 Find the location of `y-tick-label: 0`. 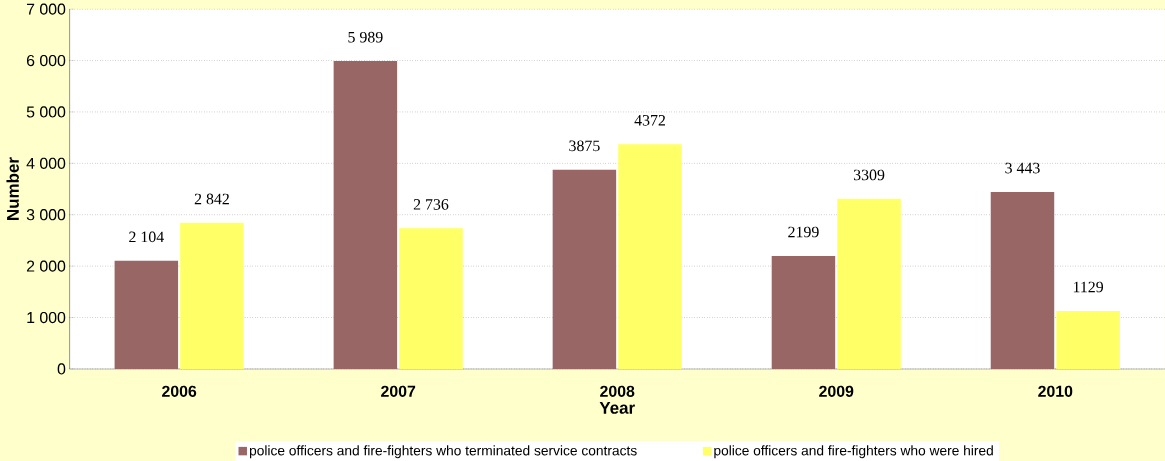

y-tick-label: 0 is located at coordinates (61, 369).